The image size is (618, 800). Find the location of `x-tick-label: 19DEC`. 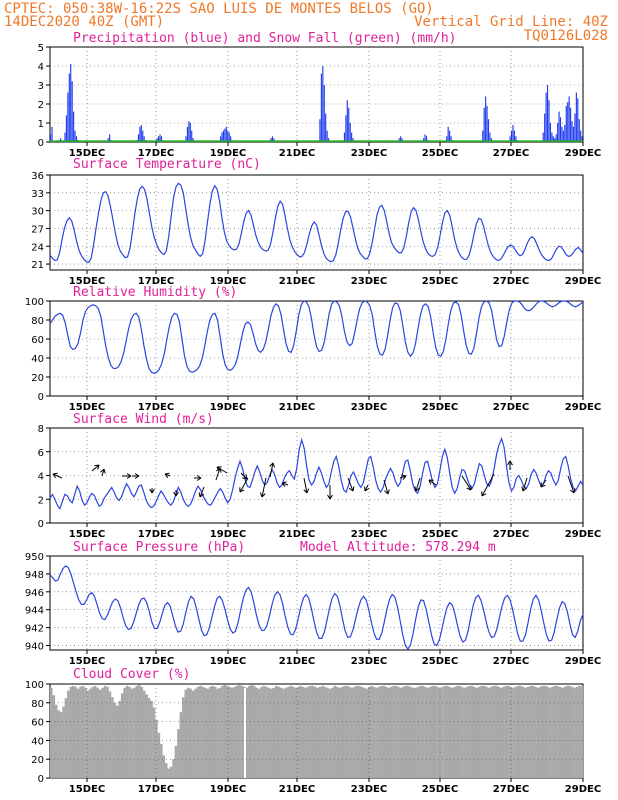

x-tick-label: 19DEC is located at coordinates (228, 407).